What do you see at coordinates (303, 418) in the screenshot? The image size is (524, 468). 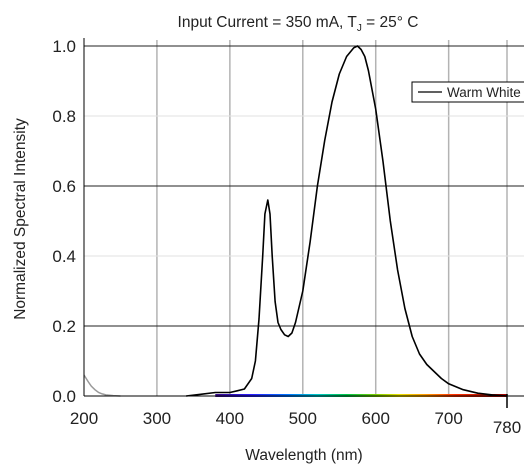 I see `x-tick-label: 500` at bounding box center [303, 418].